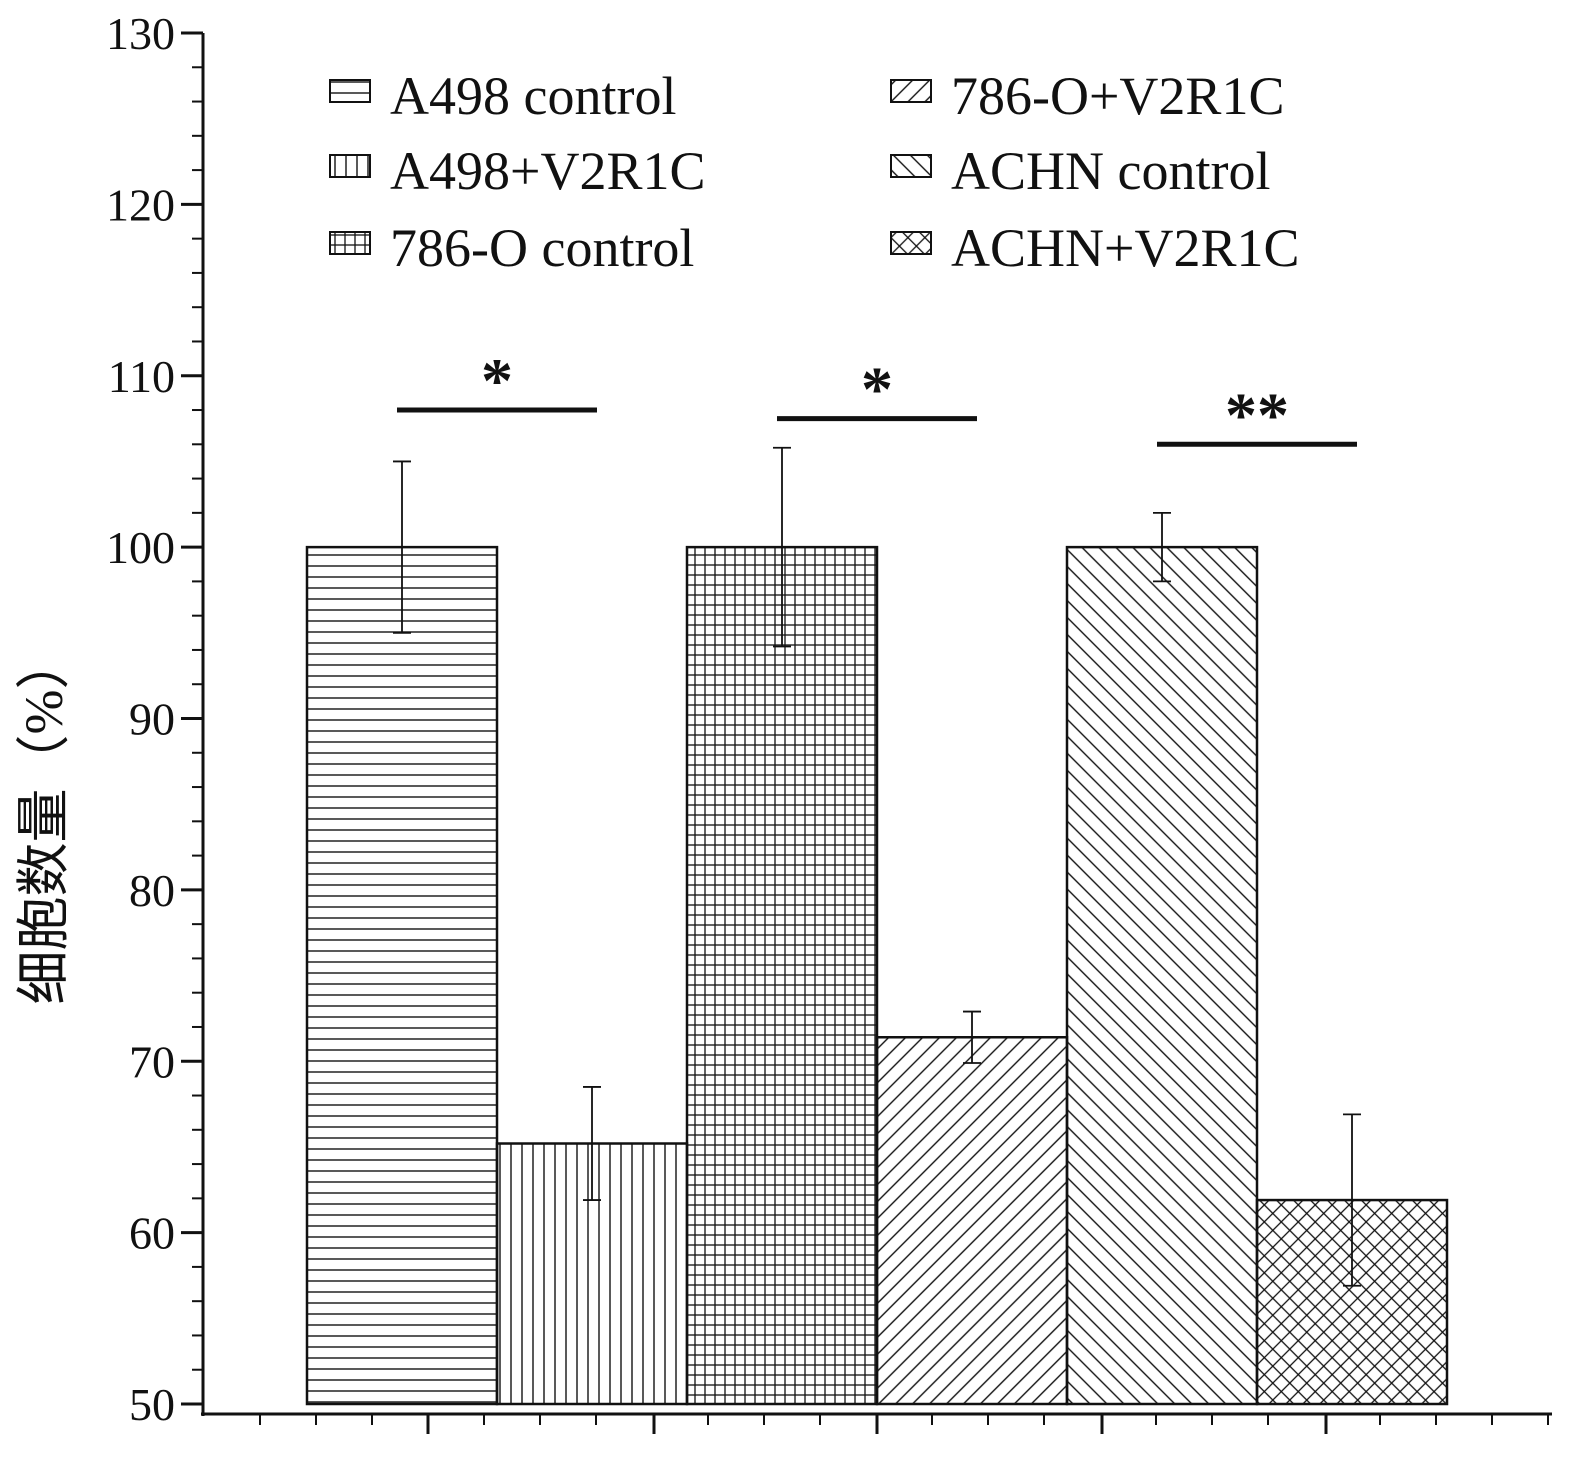 The image size is (1592, 1460). I want to click on y-tick-label: 120, so click(140, 204).